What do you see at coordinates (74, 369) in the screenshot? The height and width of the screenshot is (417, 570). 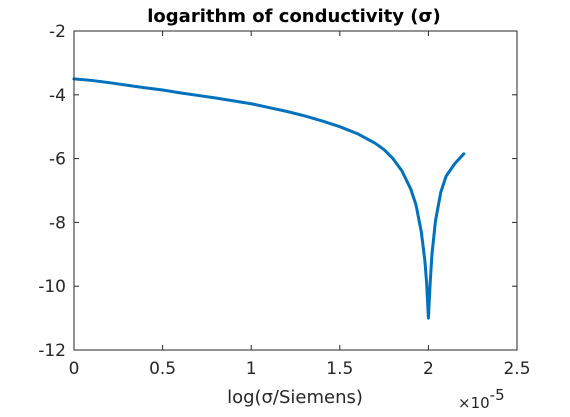 I see `x-tick-label: 0` at bounding box center [74, 369].